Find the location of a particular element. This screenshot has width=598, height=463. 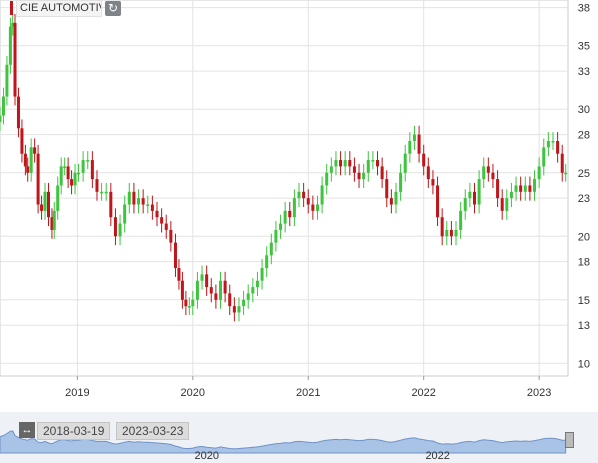

y-tick-label: 18 is located at coordinates (584, 263).